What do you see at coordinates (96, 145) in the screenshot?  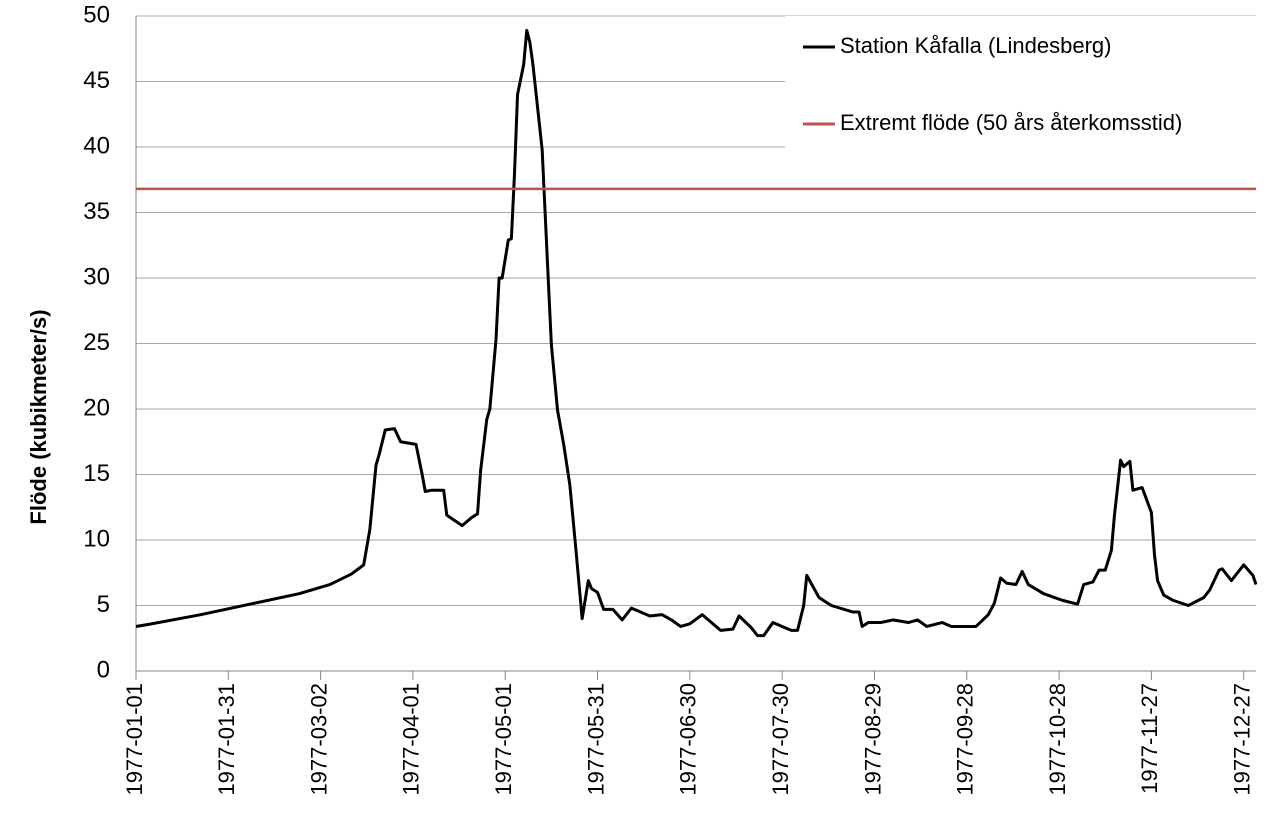 I see `y-tick-label: 40` at bounding box center [96, 145].